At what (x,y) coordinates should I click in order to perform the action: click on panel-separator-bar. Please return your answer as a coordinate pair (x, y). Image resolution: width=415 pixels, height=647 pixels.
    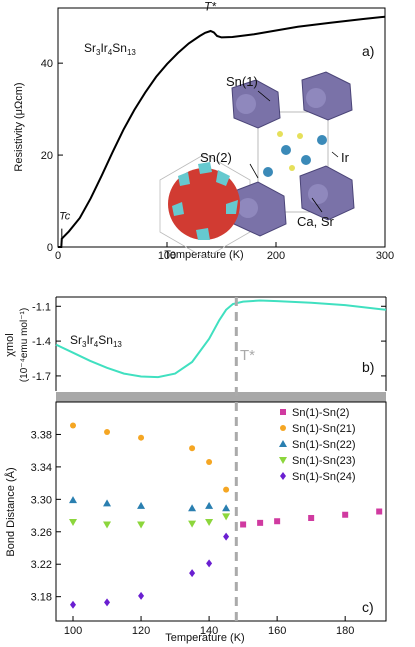
    Looking at the image, I should click on (221, 397).